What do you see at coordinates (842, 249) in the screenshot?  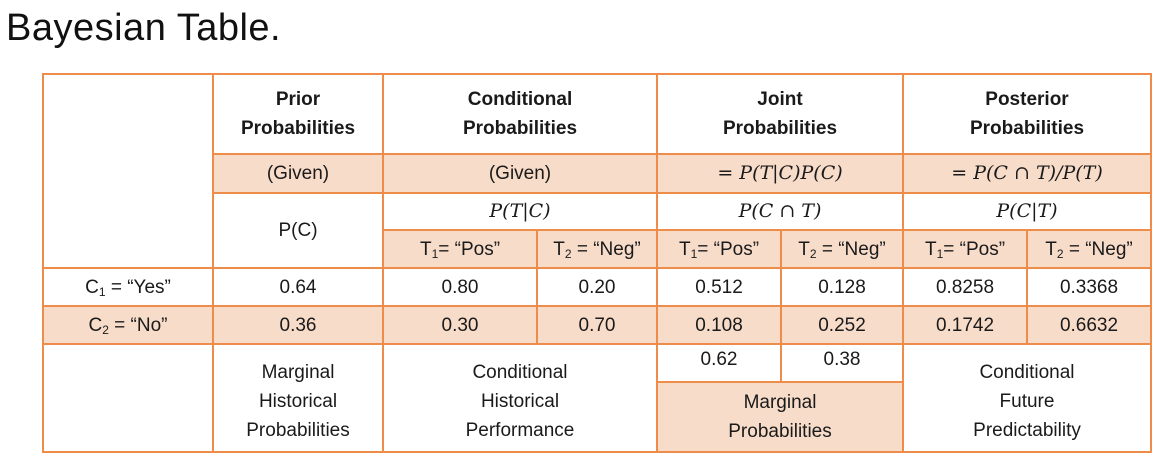 I see `subheader-joint-t2: T2 = “Neg”` at bounding box center [842, 249].